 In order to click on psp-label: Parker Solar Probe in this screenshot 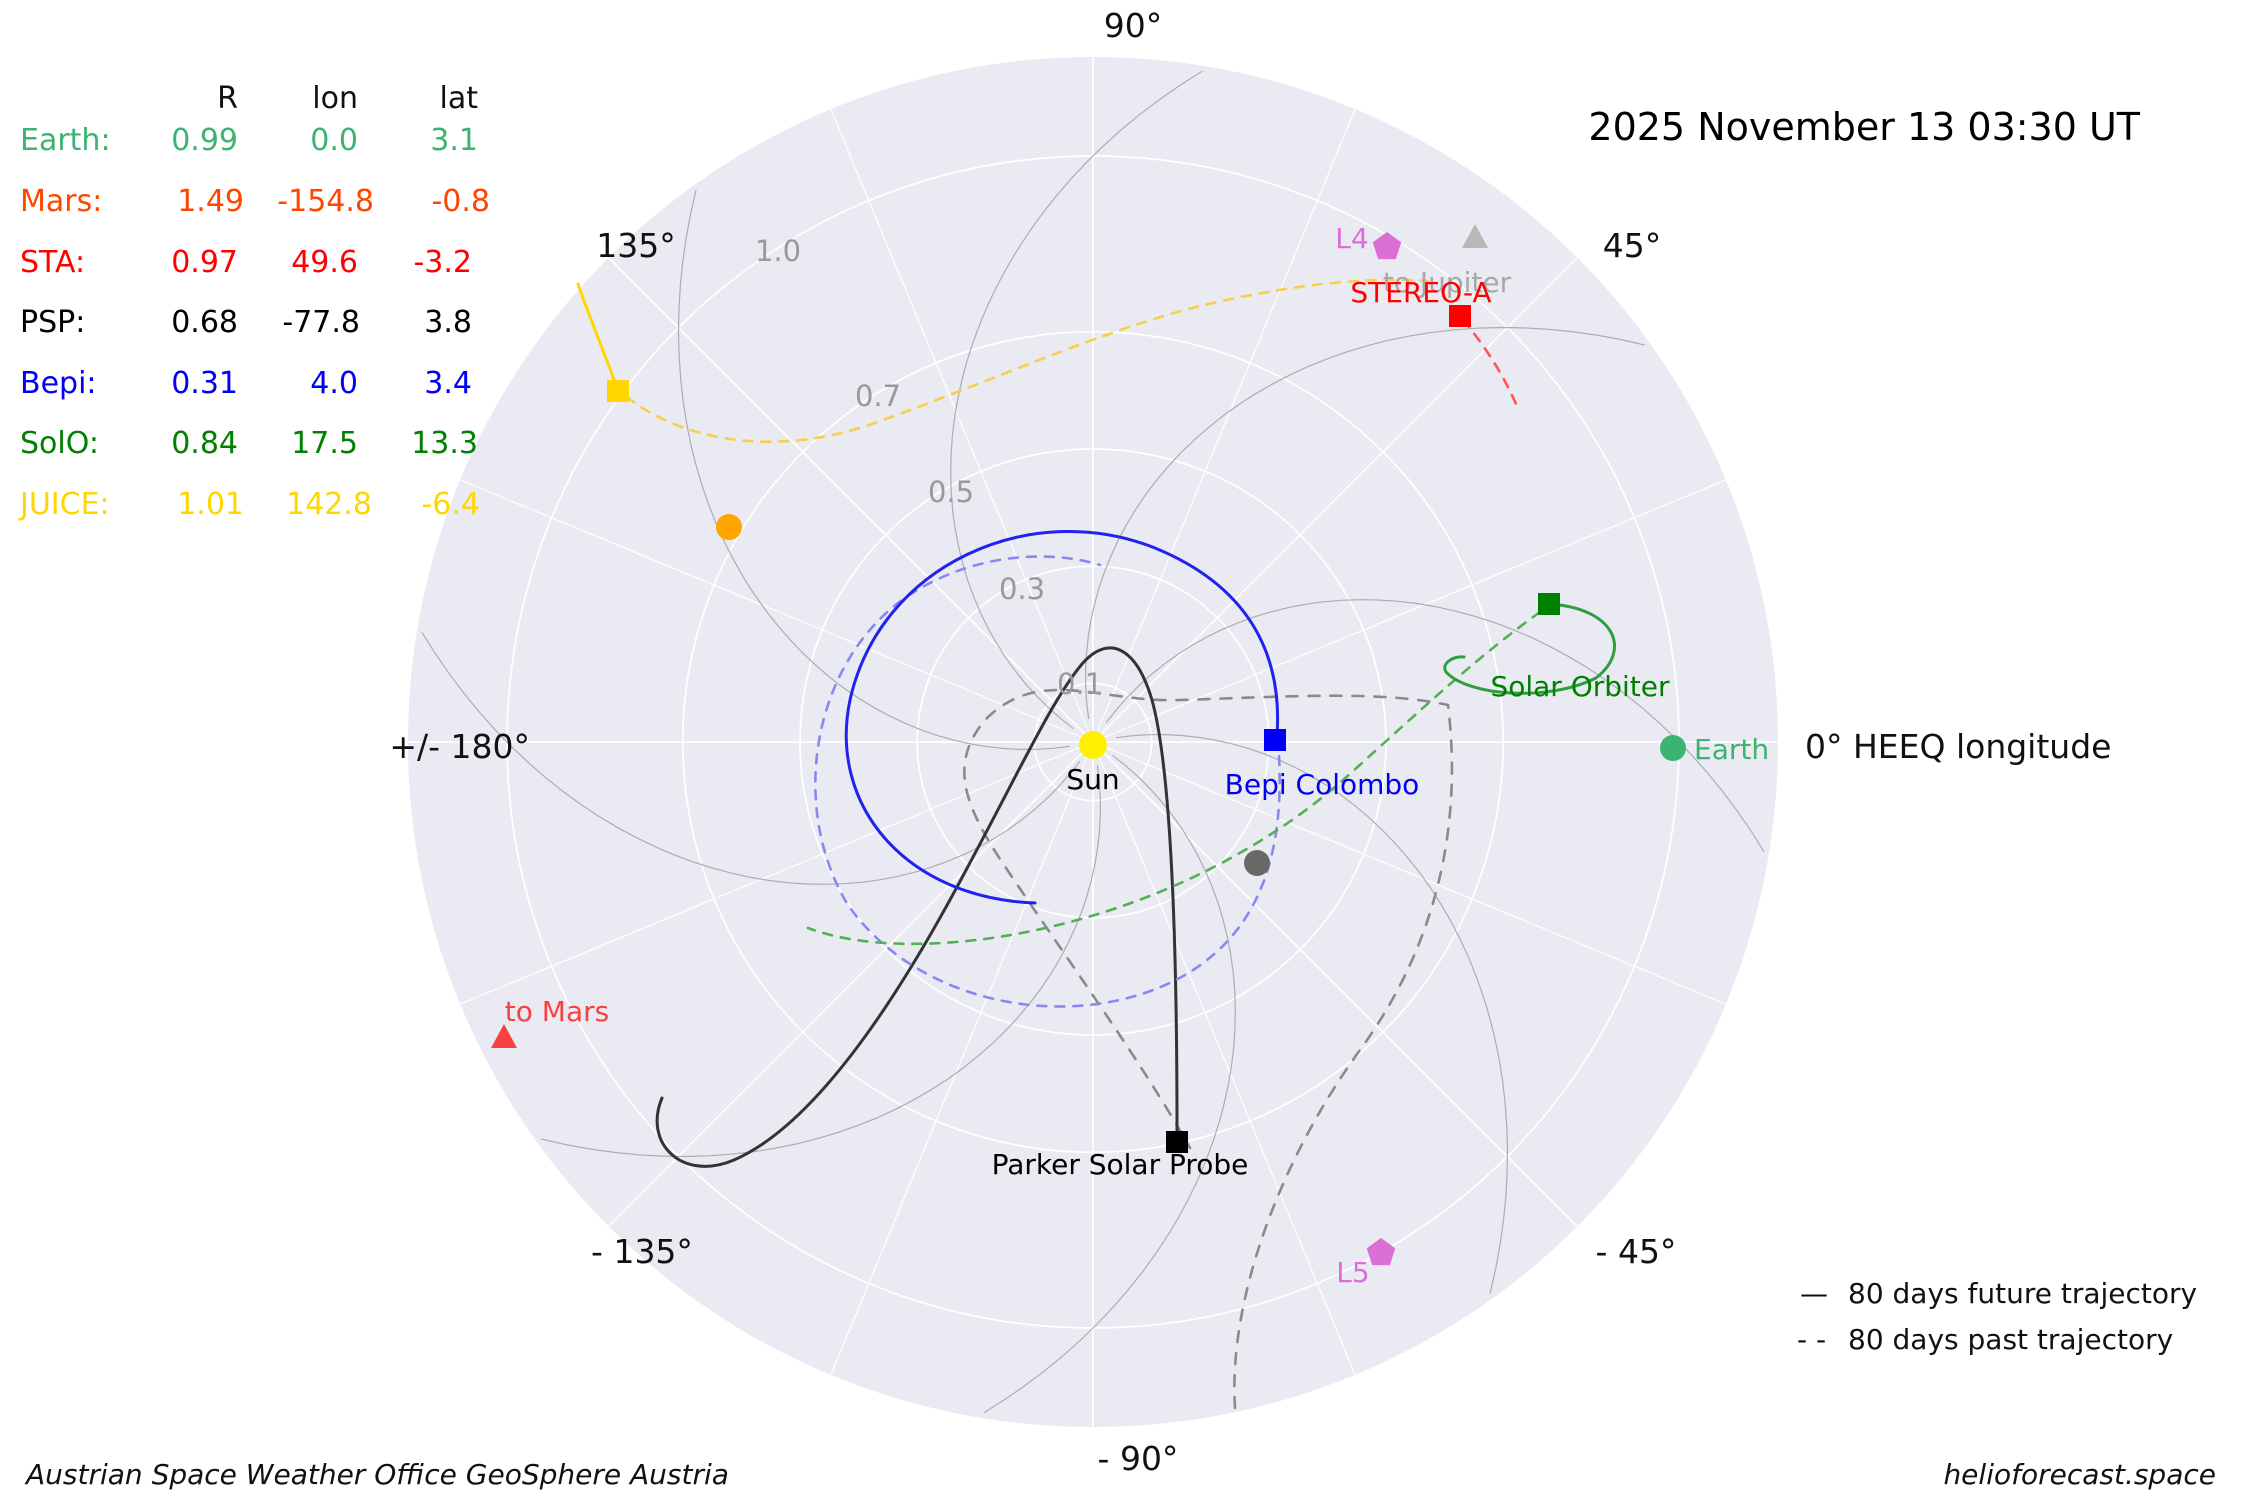, I will do `click(1120, 1164)`.